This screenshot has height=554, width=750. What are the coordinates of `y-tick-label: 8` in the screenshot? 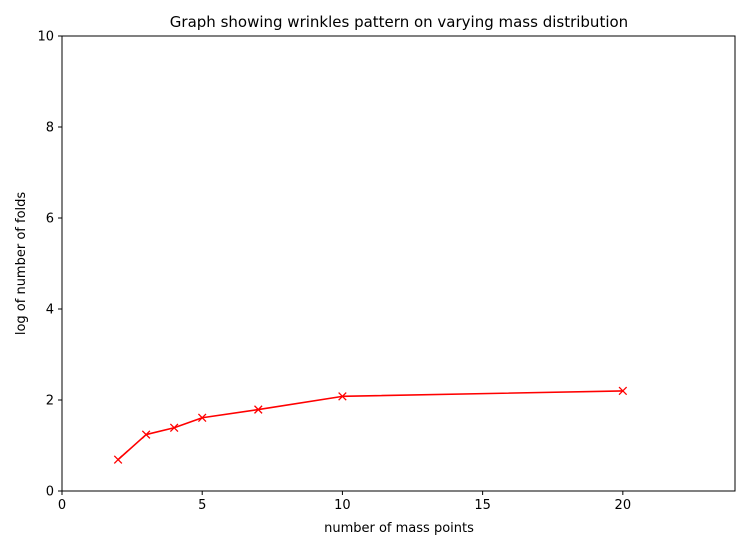 It's located at (50, 128).